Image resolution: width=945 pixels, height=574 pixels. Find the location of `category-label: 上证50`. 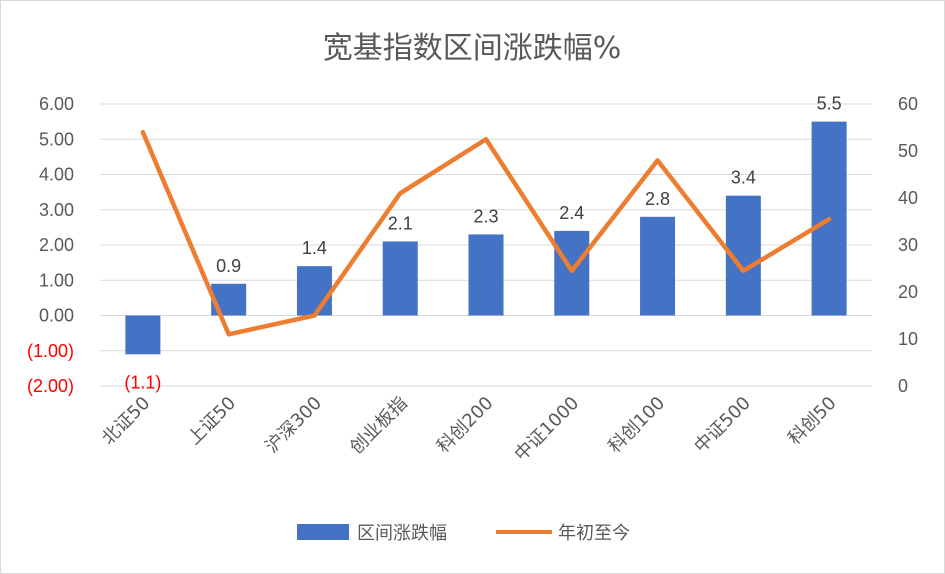

category-label: 上证50 is located at coordinates (212, 421).